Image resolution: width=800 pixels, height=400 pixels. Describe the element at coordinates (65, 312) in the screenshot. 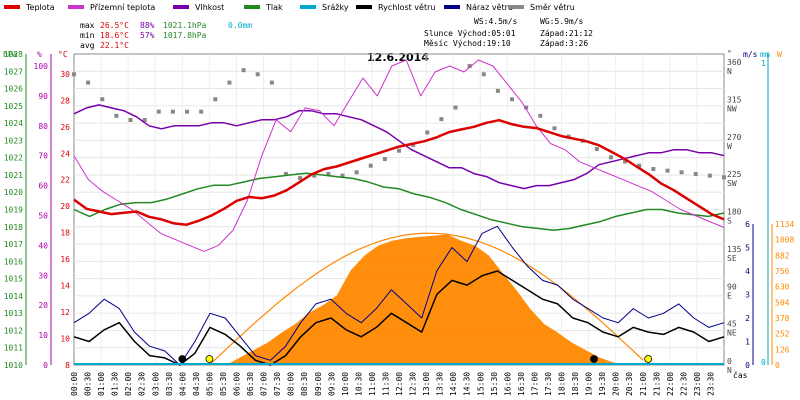

I see `axis-temp-tick: 12` at that location.